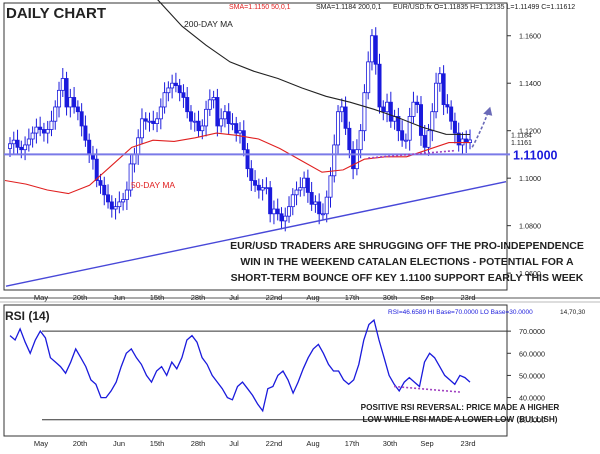 Image resolution: width=600 pixels, height=454 pixels. I want to click on sma200-readout: SMA=1.1184 200,0,1, so click(349, 7).